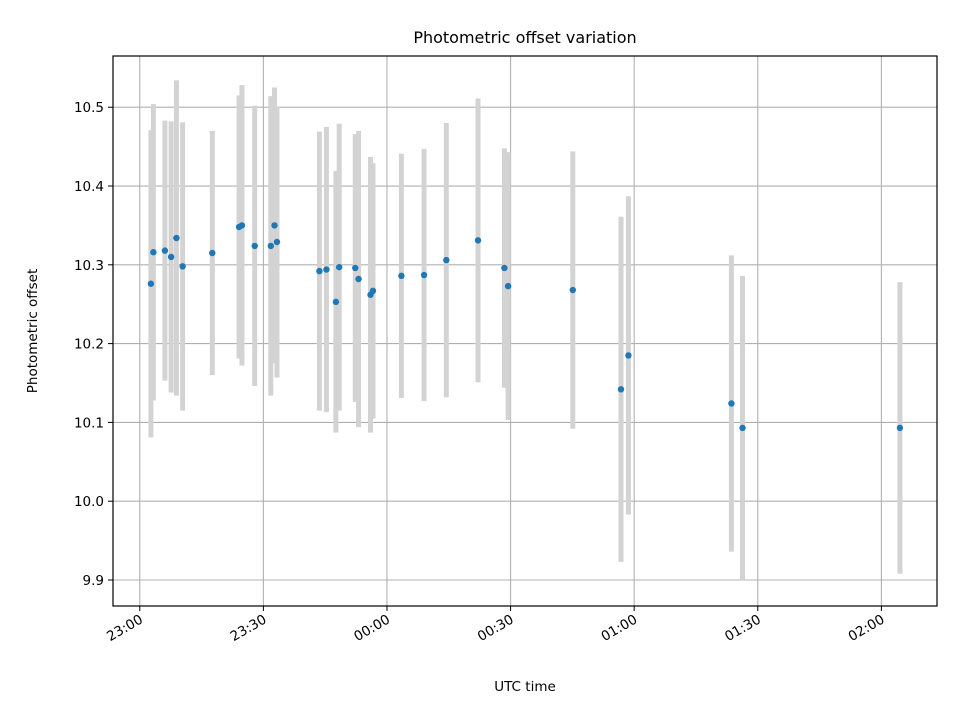  What do you see at coordinates (89, 187) in the screenshot?
I see `y-tick-label: 10.4` at bounding box center [89, 187].